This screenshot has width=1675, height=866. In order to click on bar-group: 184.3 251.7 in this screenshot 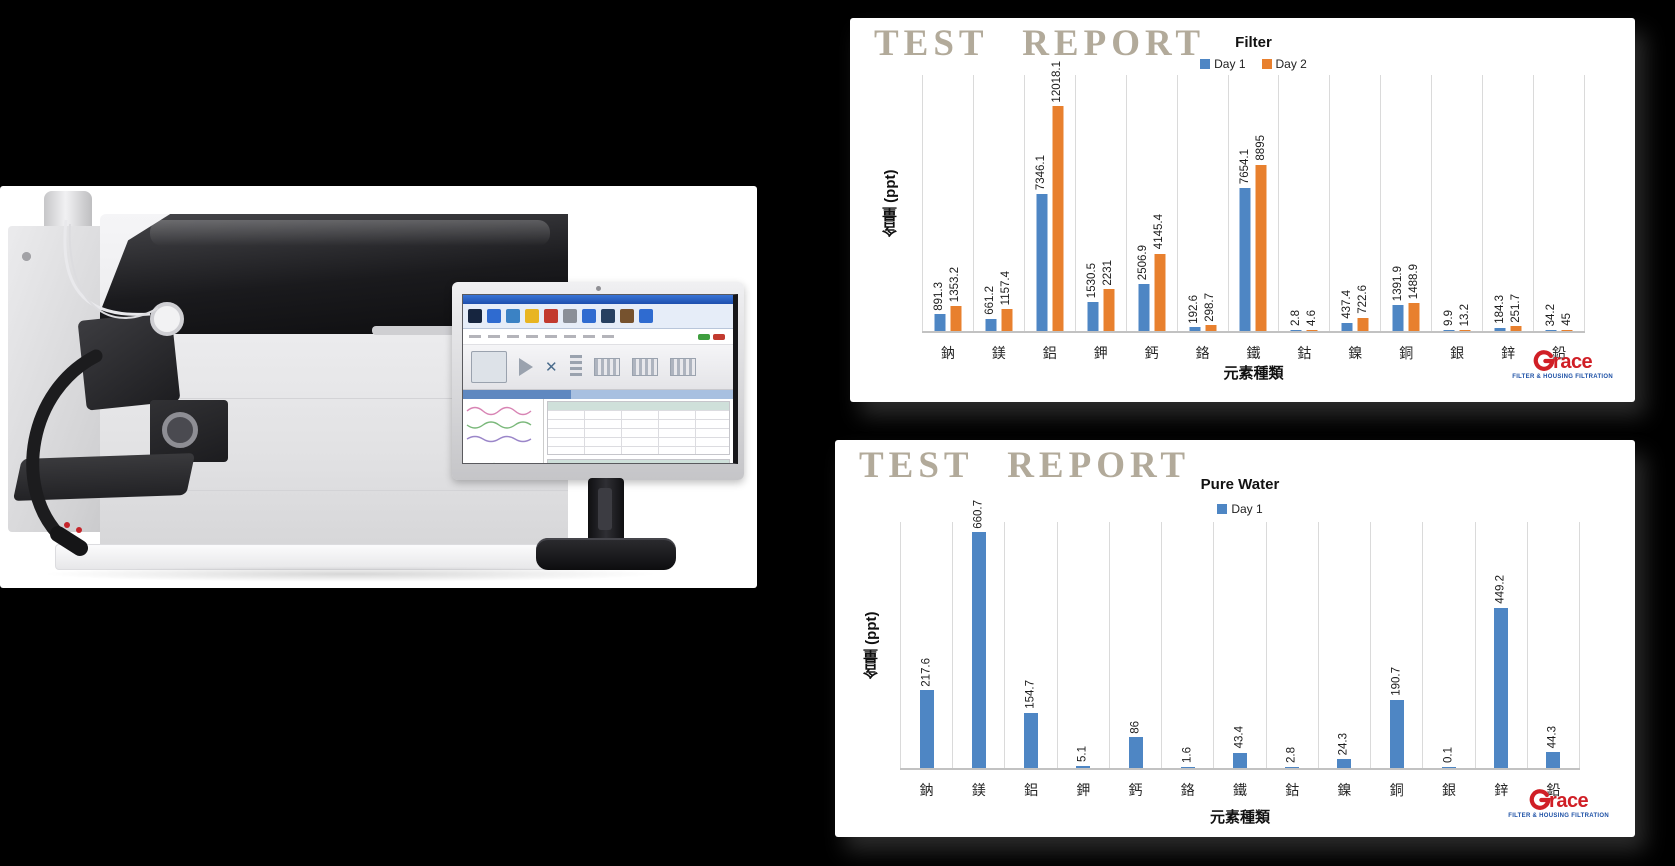, I will do `click(1507, 312)`.